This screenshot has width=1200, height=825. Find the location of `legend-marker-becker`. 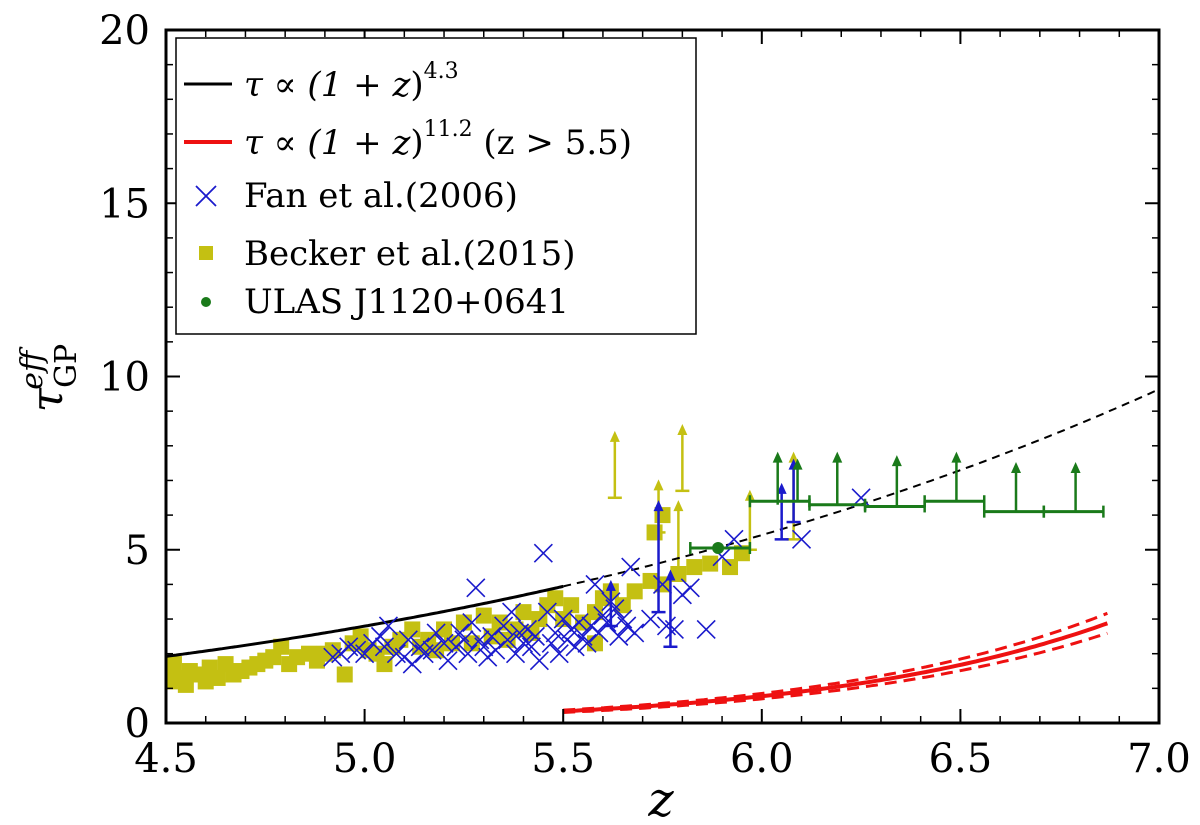

legend-marker-becker is located at coordinates (206, 253).